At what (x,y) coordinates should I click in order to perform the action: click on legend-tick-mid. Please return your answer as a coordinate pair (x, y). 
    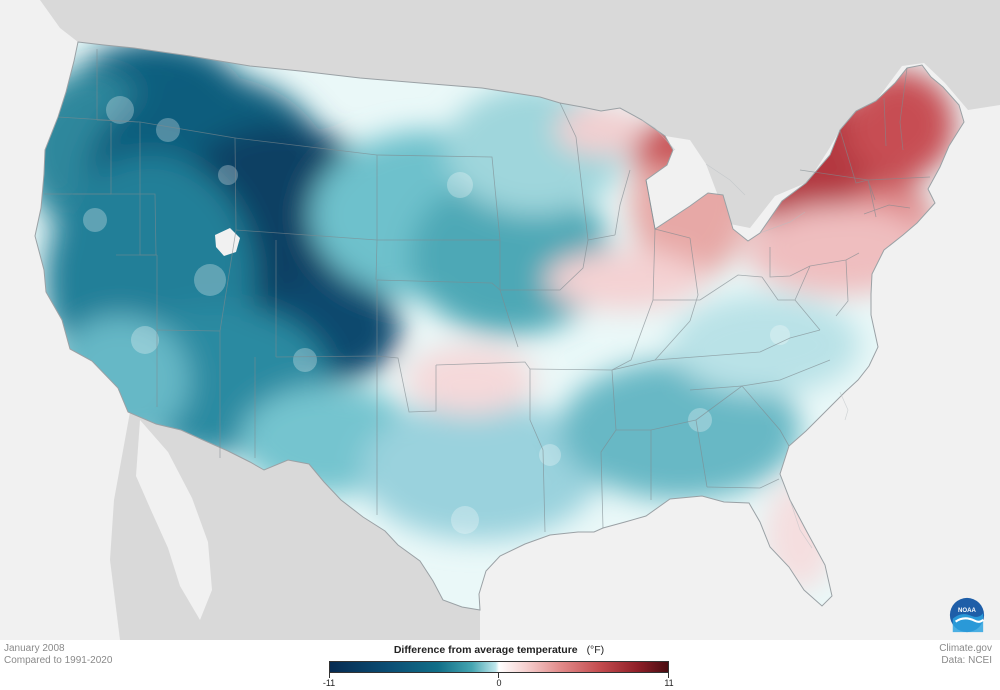
    Looking at the image, I should click on (498, 675).